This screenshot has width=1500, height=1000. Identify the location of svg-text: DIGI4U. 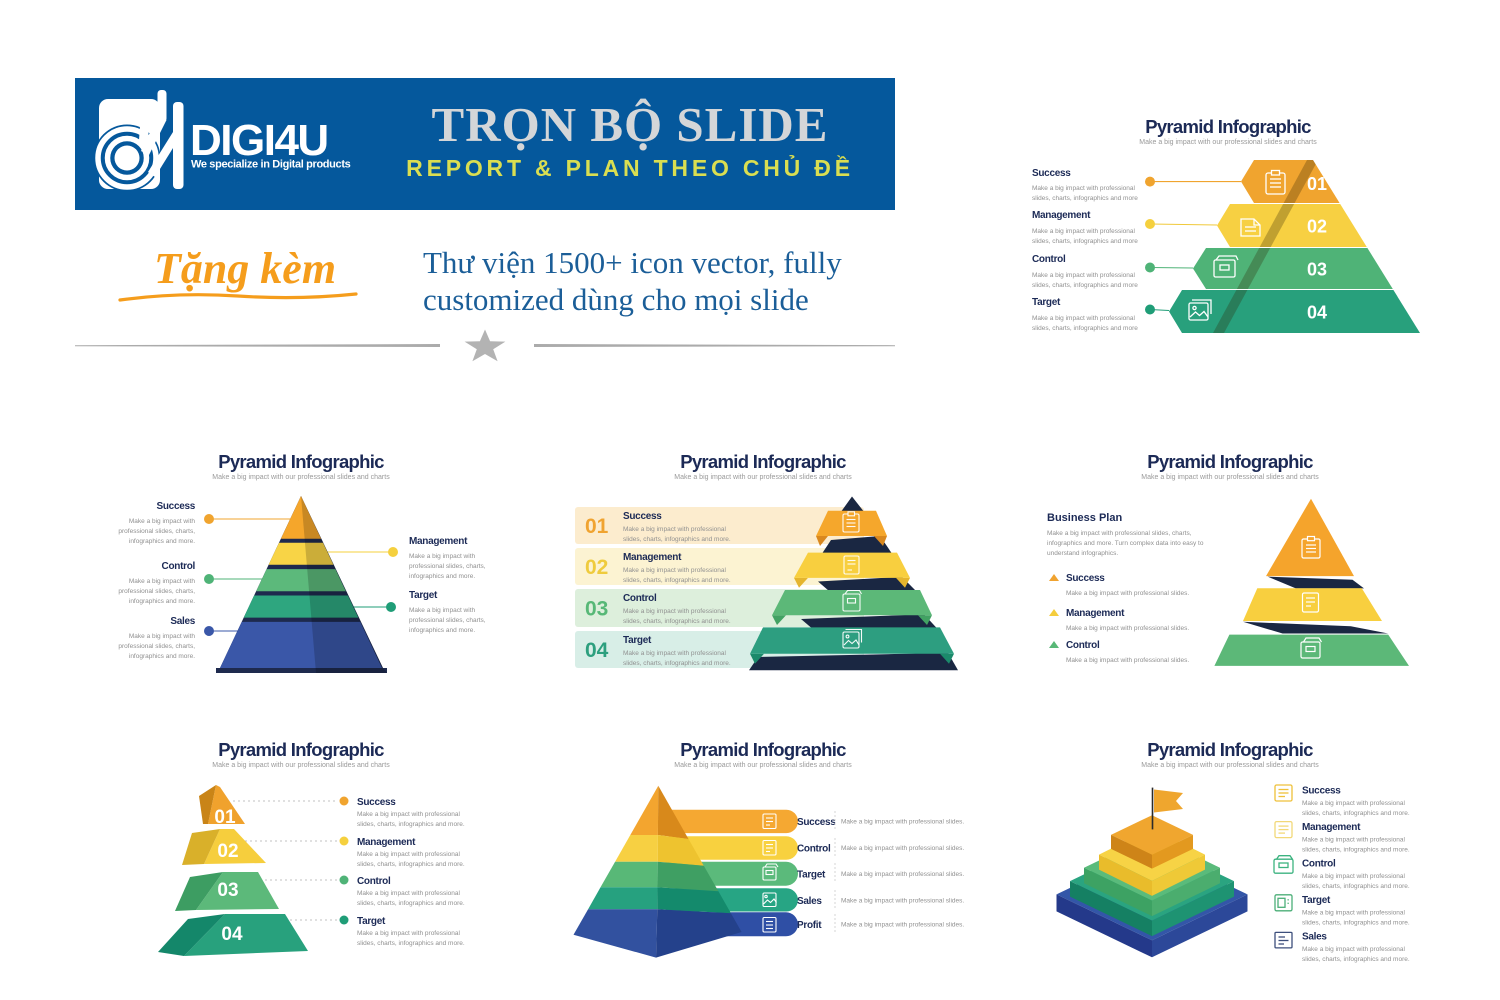
(259, 140).